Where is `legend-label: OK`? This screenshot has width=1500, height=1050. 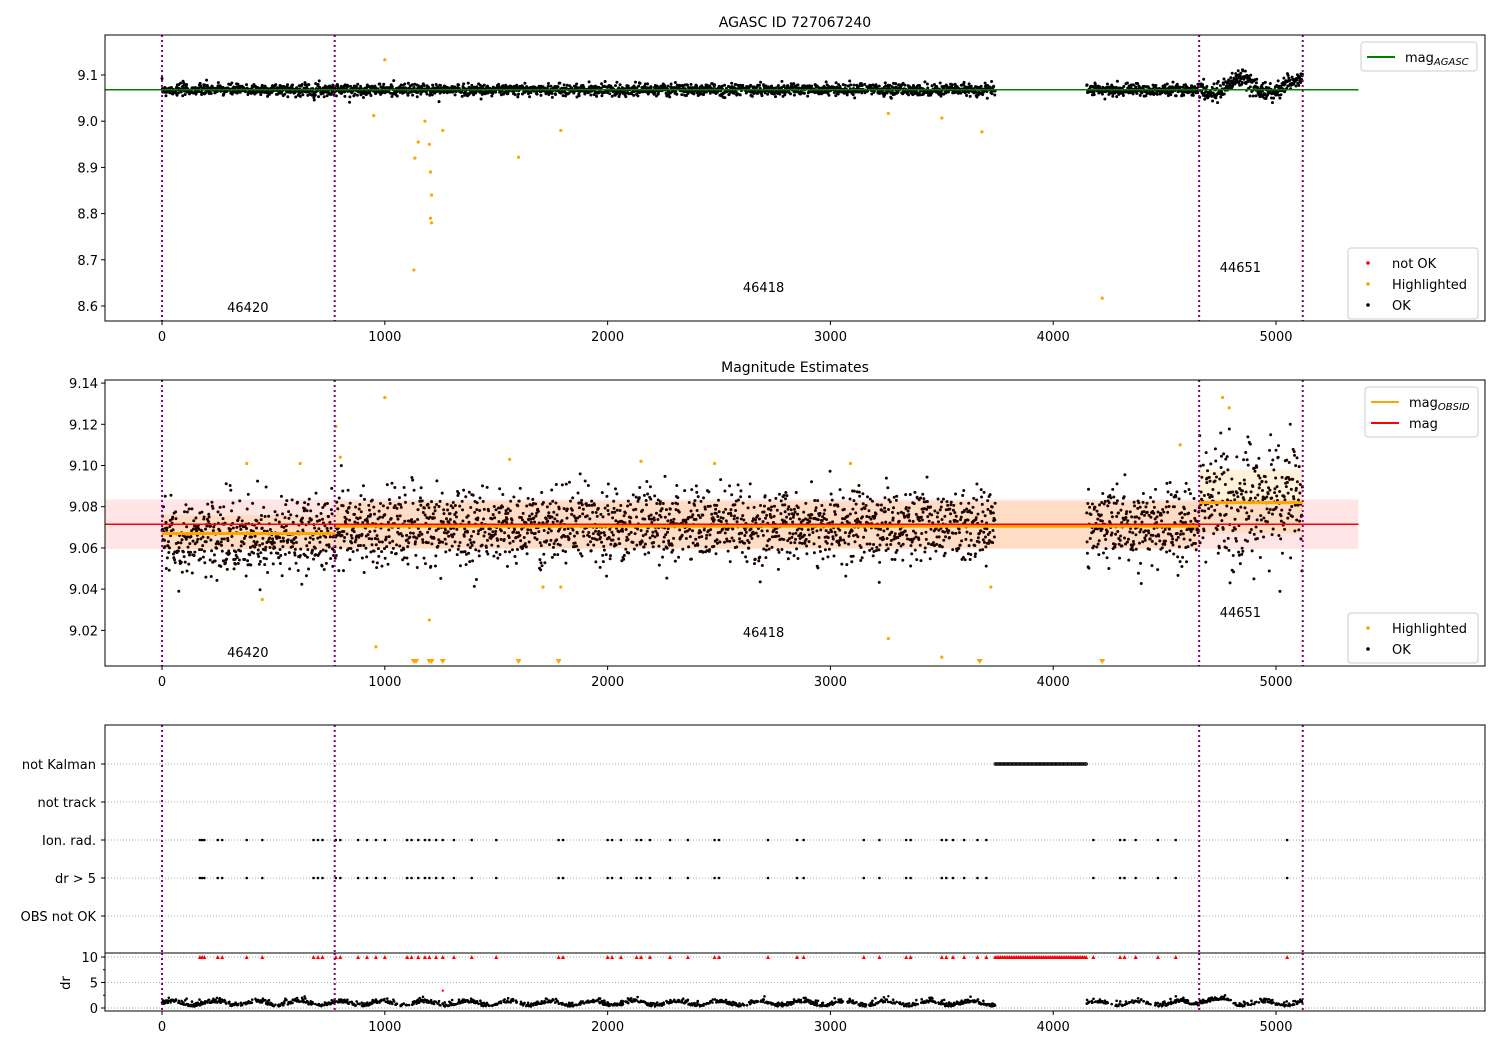 legend-label: OK is located at coordinates (1401, 306).